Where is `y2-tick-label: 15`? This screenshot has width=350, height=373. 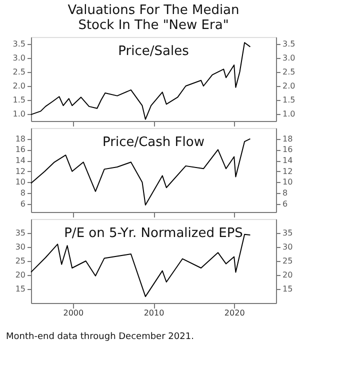
y2-tick-label: 15 is located at coordinates (287, 289).